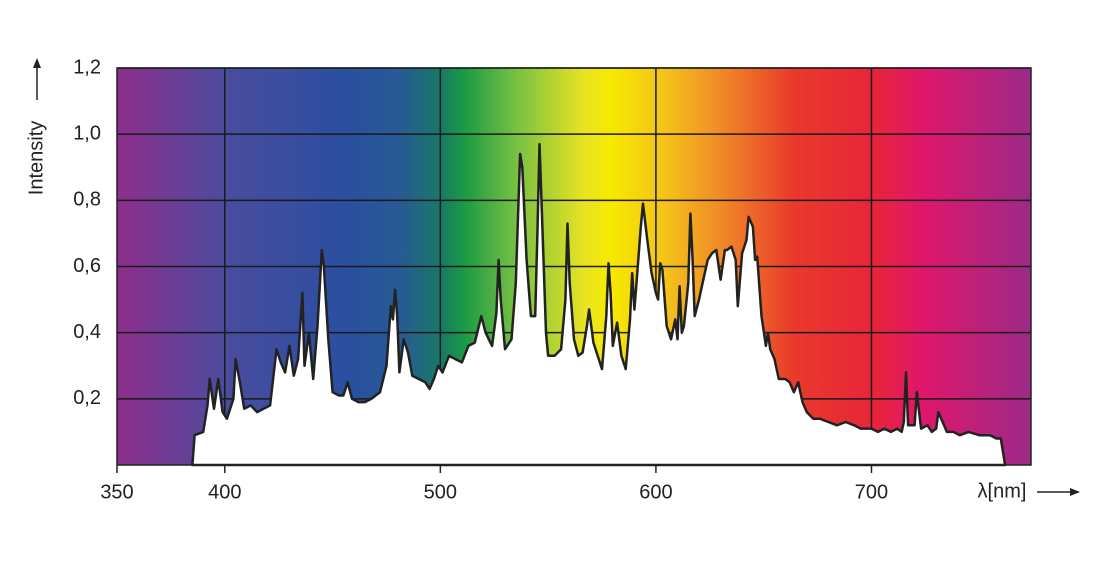  Describe the element at coordinates (224, 492) in the screenshot. I see `x-tick-label: 400` at that location.